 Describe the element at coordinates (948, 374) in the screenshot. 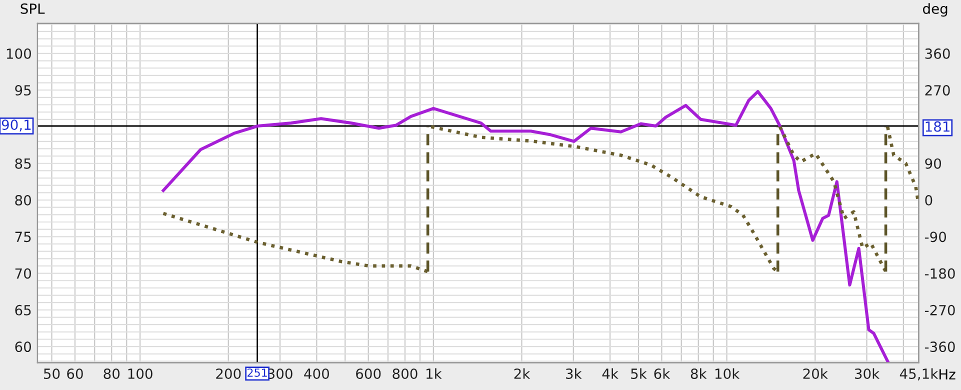

I see `x-axis-title: Hz` at that location.